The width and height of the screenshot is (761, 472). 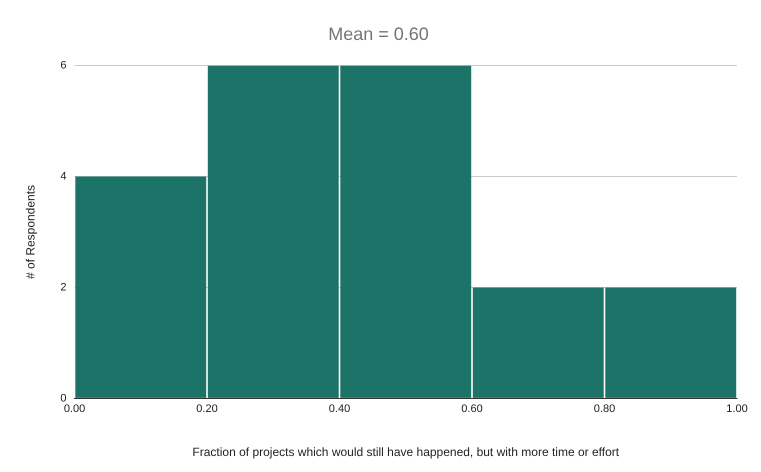 I want to click on chart-title: Mean = 0.60, so click(x=378, y=34).